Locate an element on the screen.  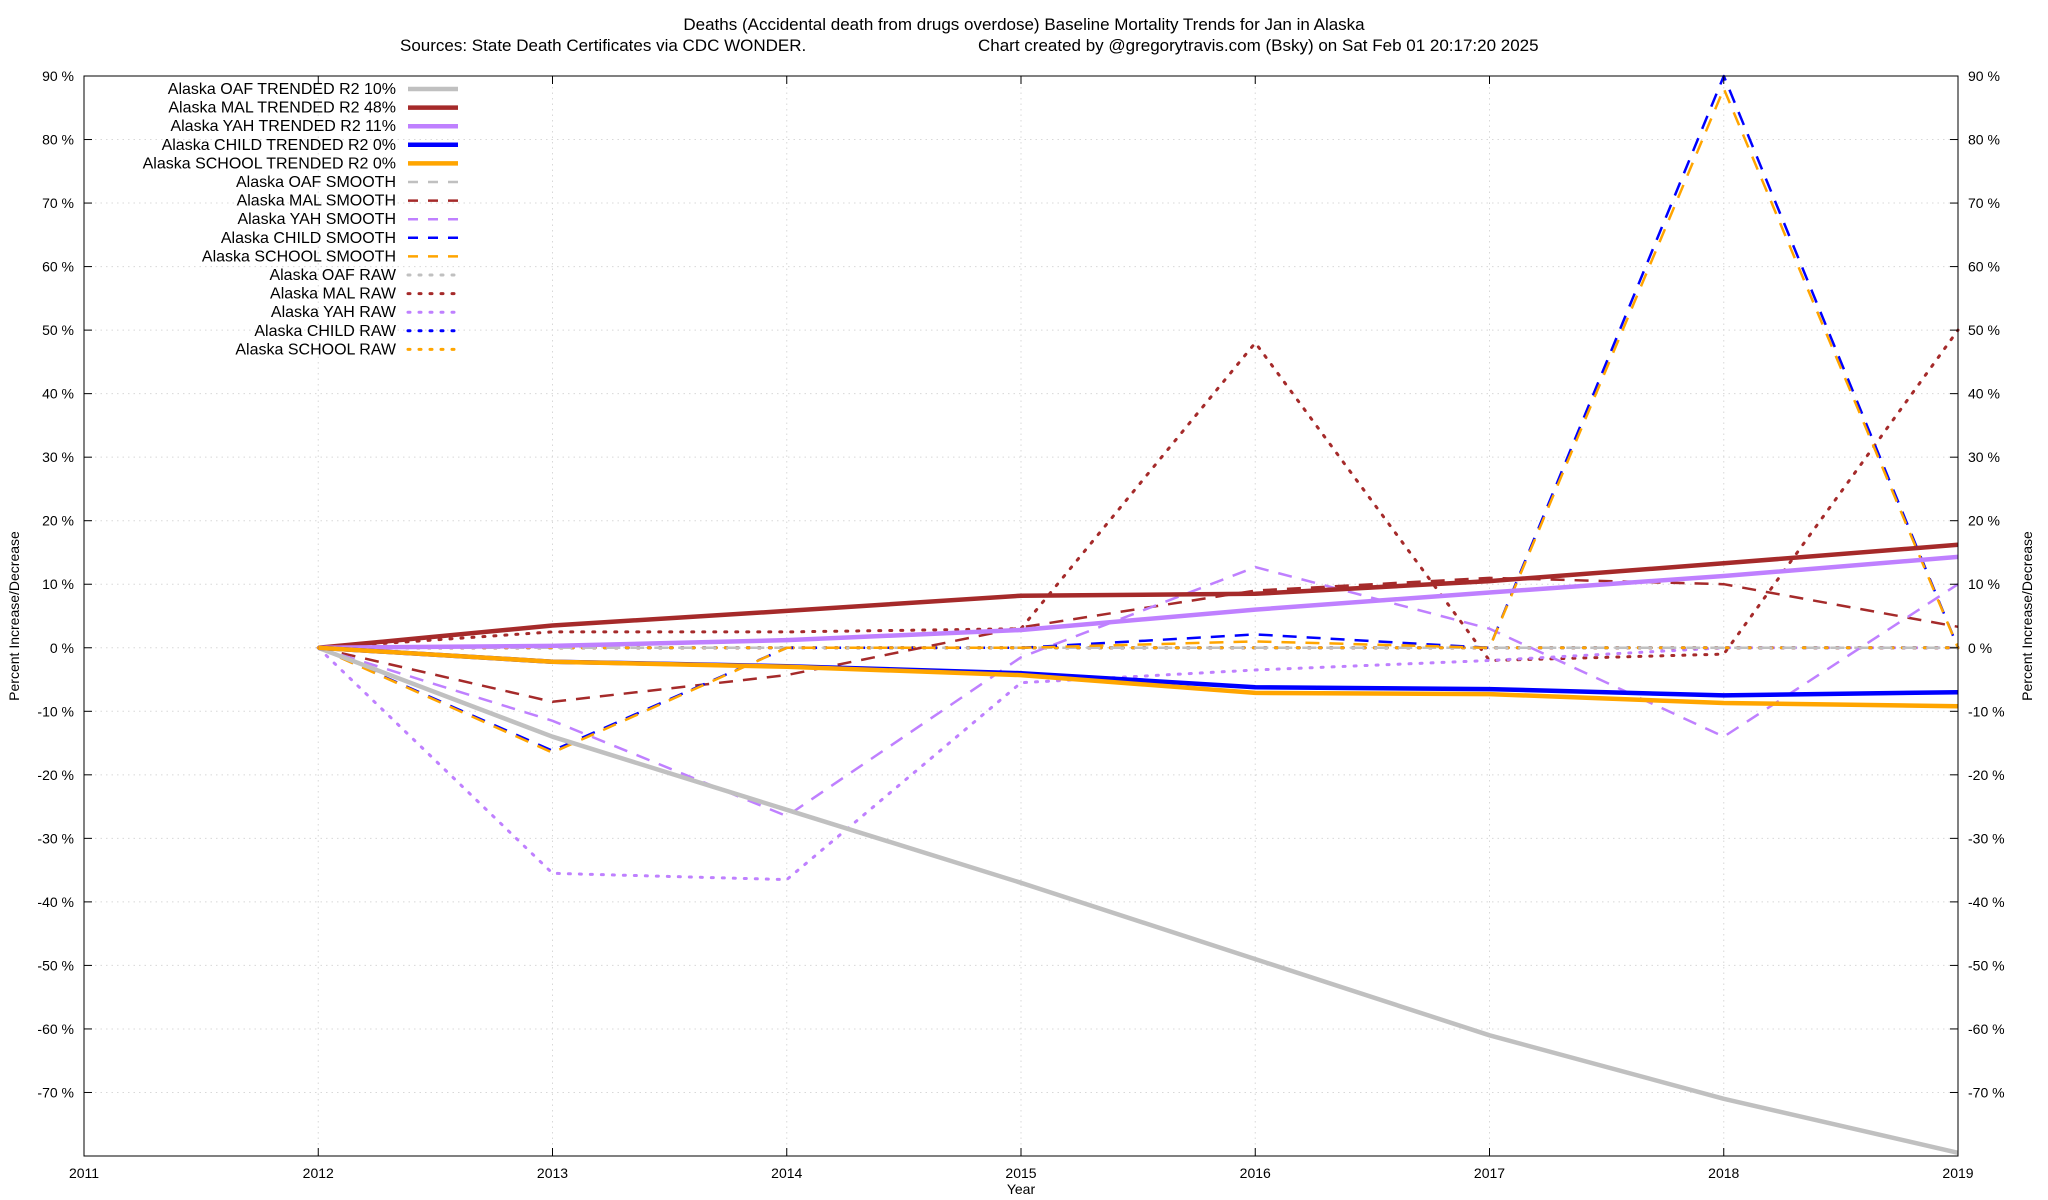
y-tick-label-right: 90 % is located at coordinates (1984, 76).